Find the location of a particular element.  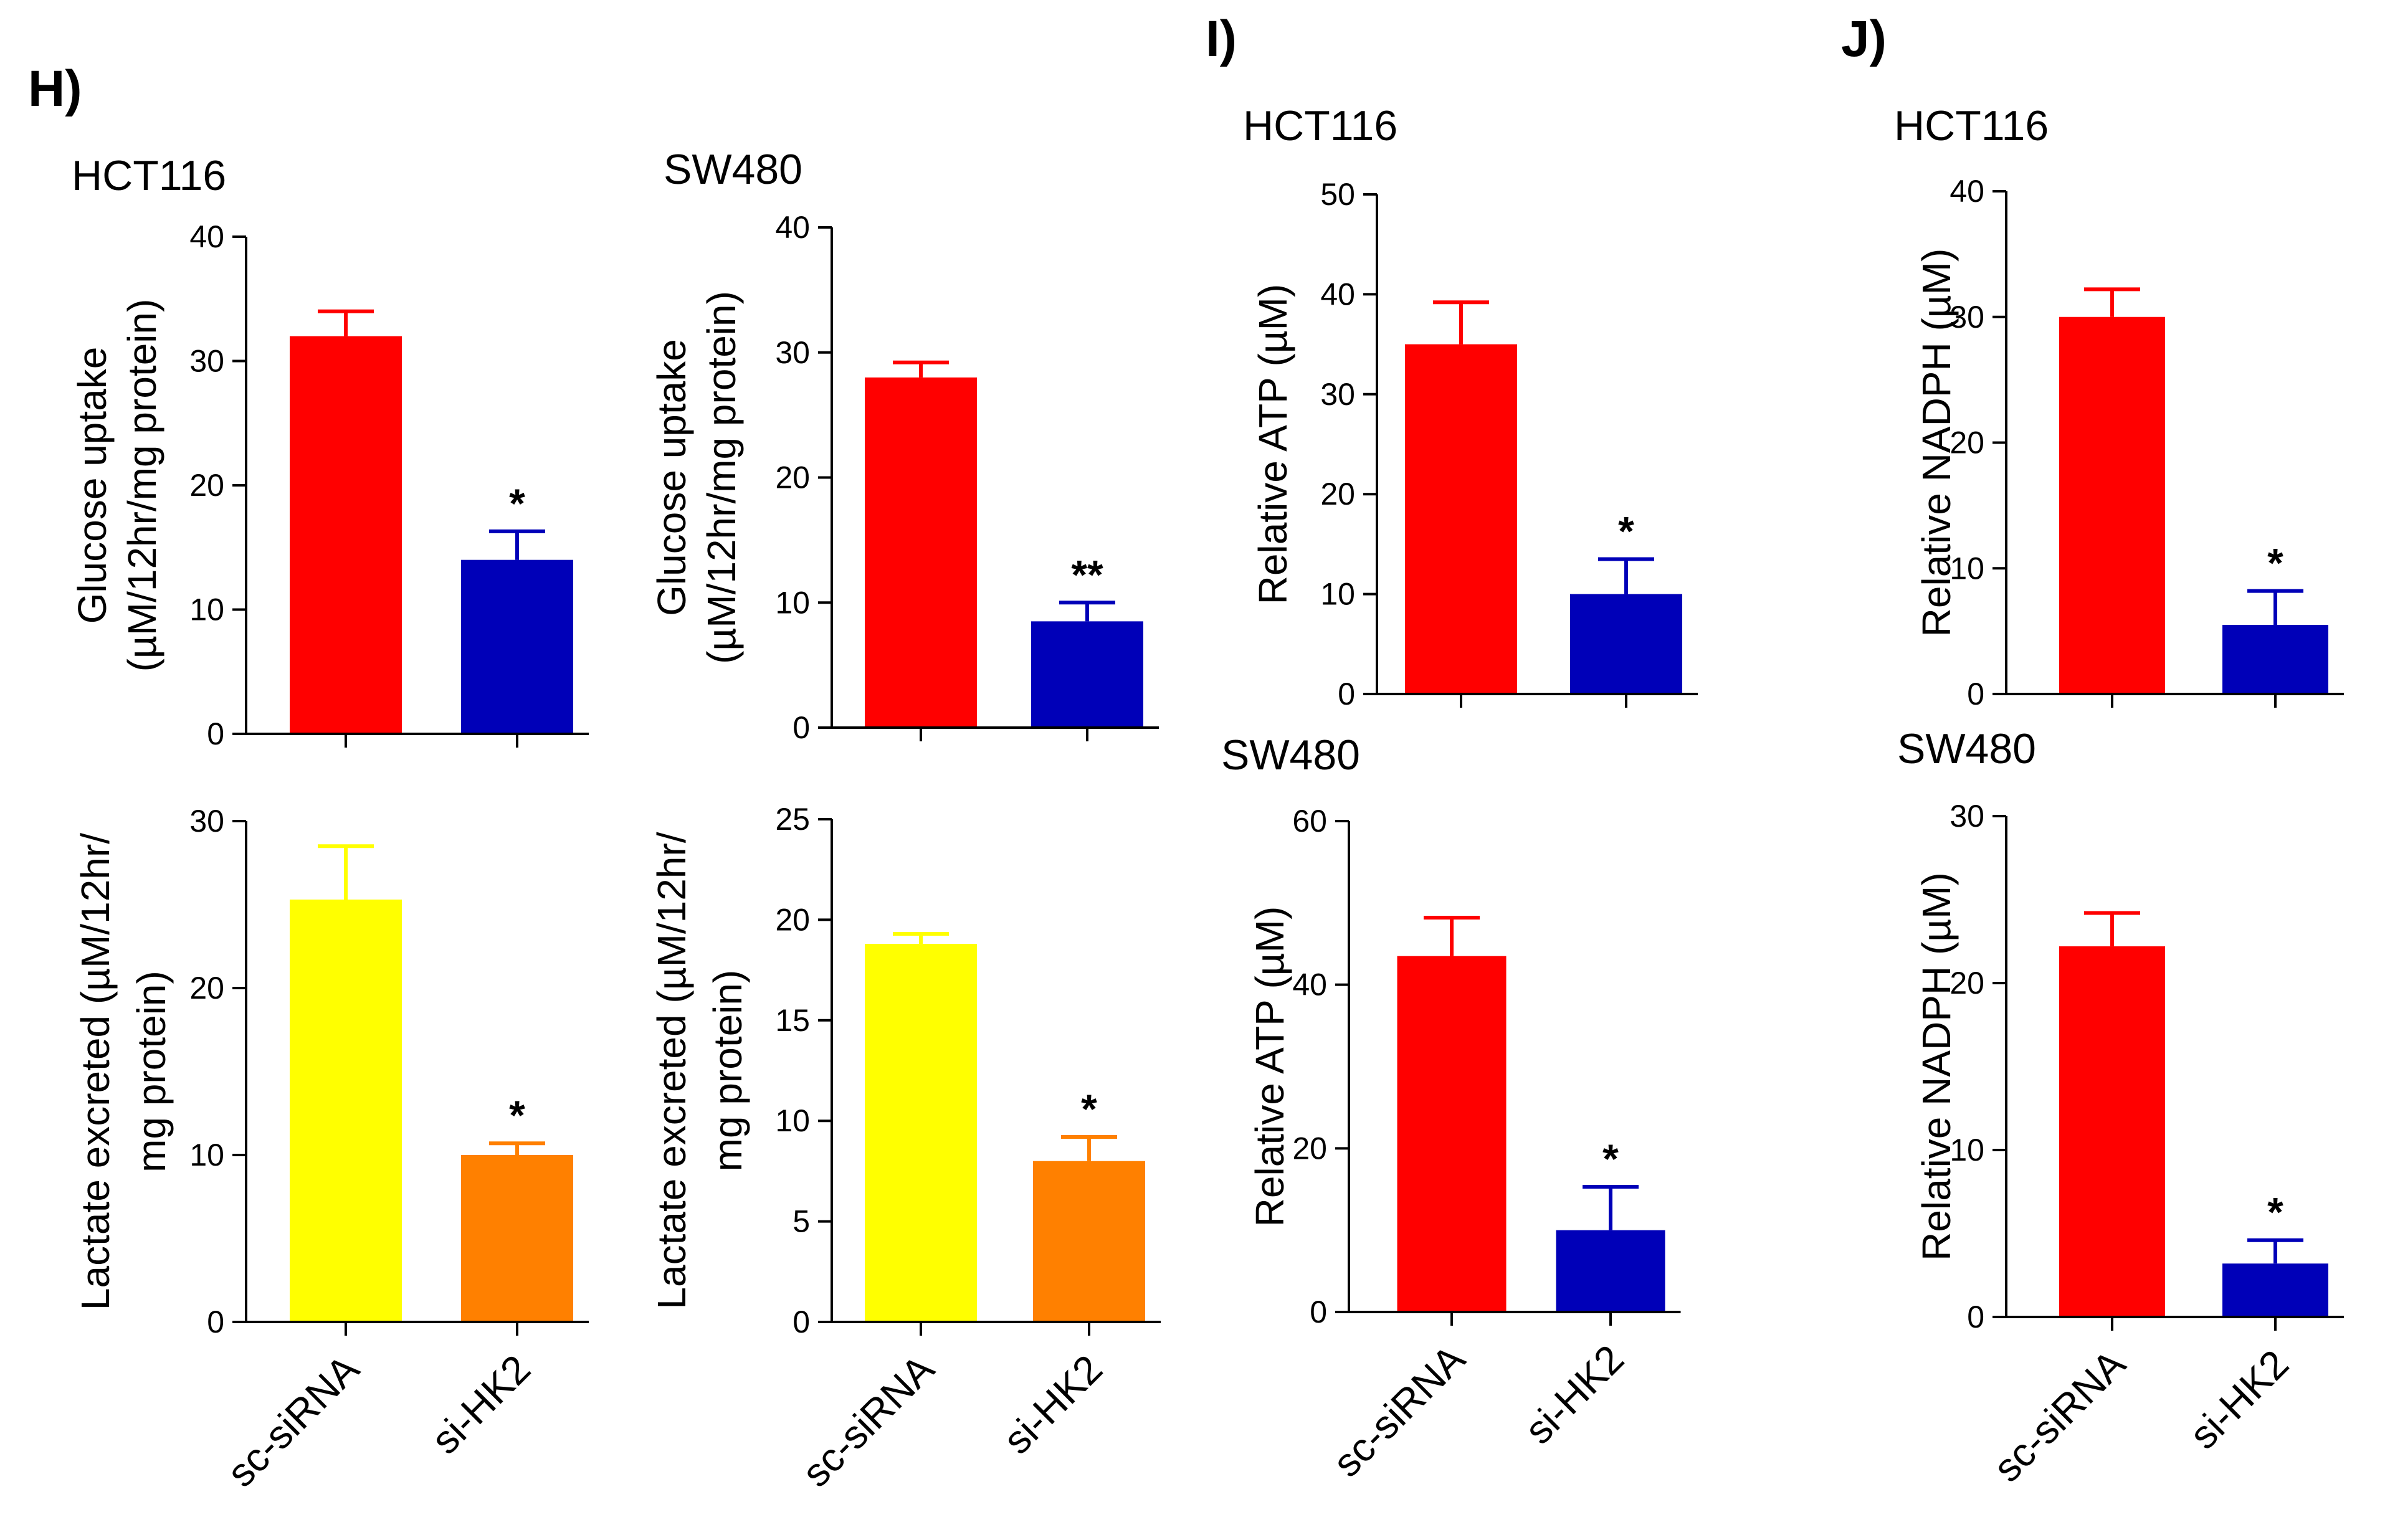

panel-label-h: H) is located at coordinates (55, 88).